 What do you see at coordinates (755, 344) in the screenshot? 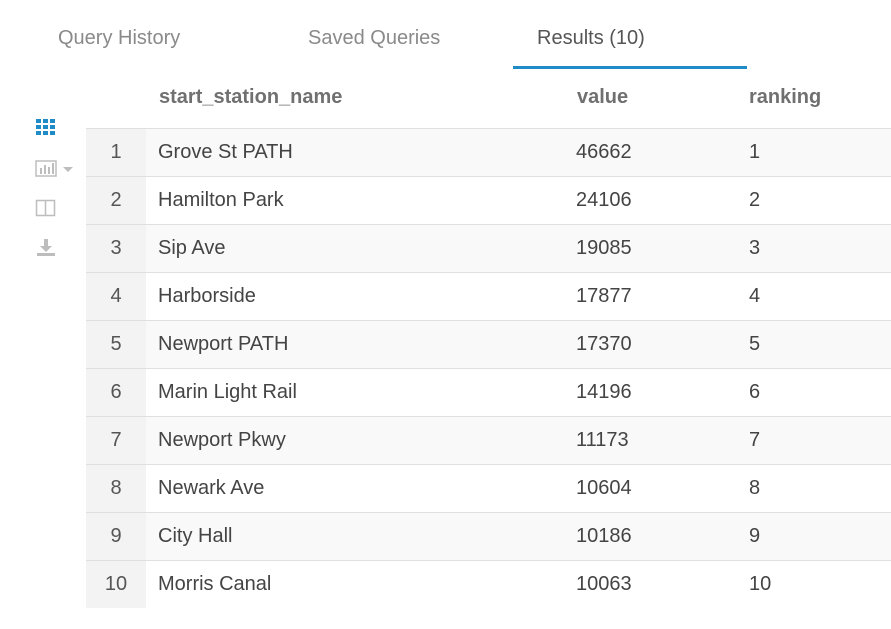
I see `cell-ranking: 5` at bounding box center [755, 344].